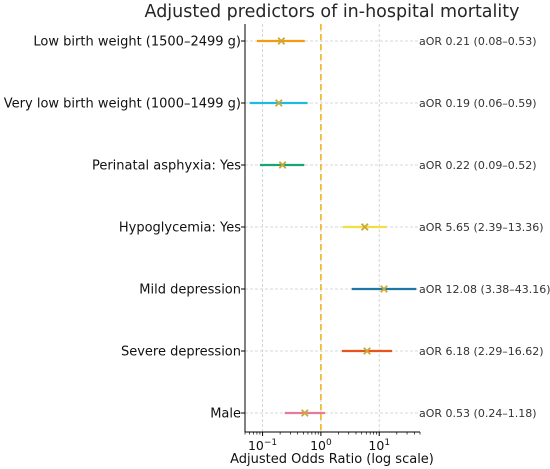 The width and height of the screenshot is (550, 469). Describe the element at coordinates (321, 445) in the screenshot. I see `x-tick-label-1: 100` at that location.